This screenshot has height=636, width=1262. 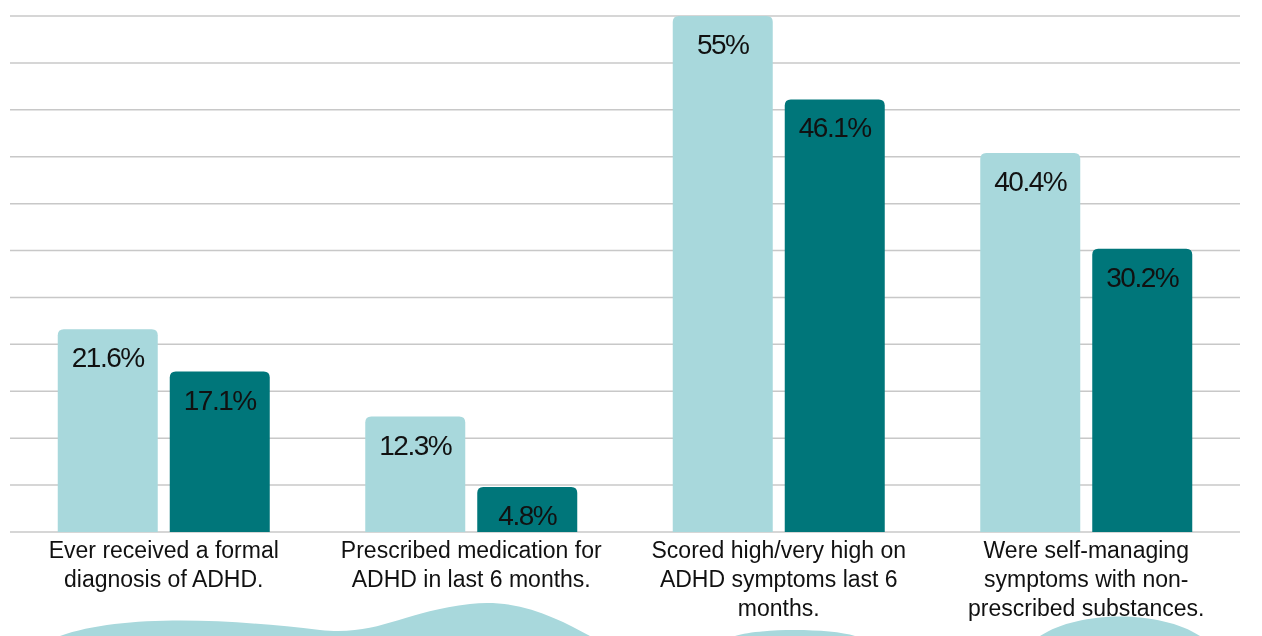 I want to click on data-label: 46.1%, so click(x=835, y=128).